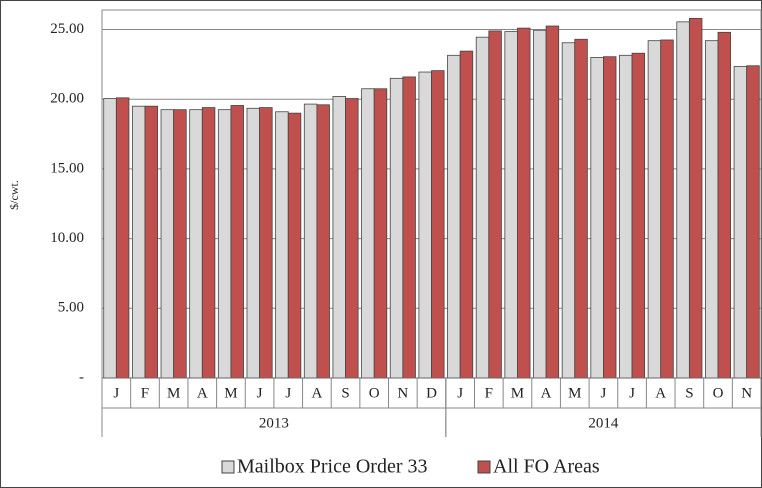 The height and width of the screenshot is (488, 762). Describe the element at coordinates (603, 423) in the screenshot. I see `group-label: 2014` at that location.